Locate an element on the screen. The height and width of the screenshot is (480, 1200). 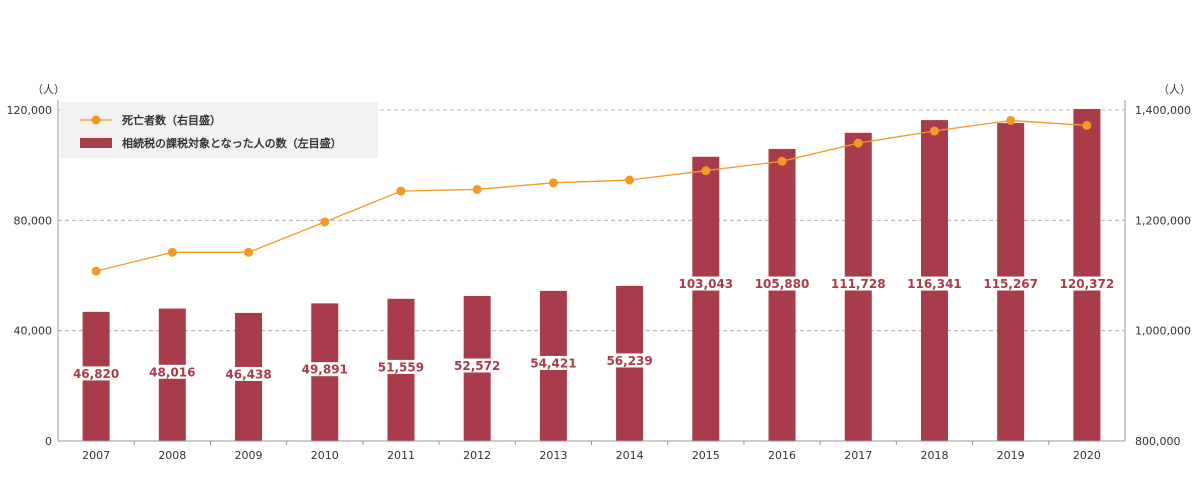
x-tick-label: 2012 is located at coordinates (477, 455).